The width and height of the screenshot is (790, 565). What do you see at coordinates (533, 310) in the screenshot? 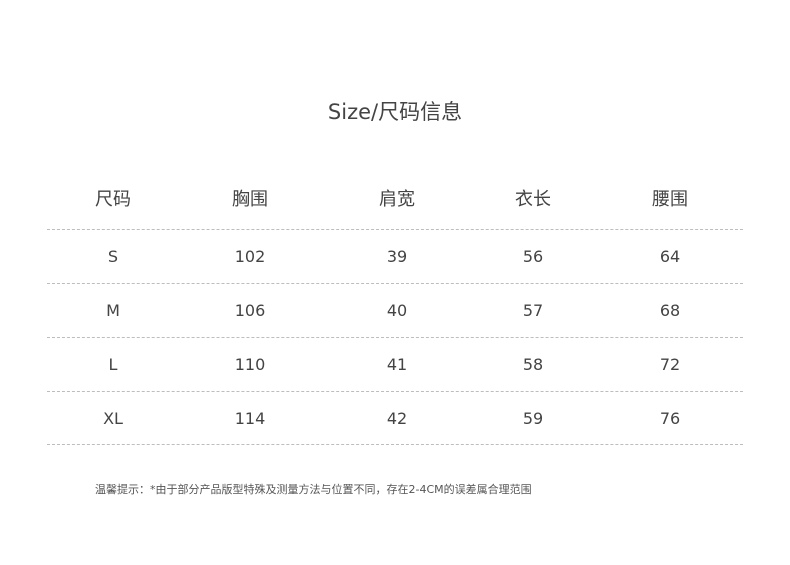
I see `table-cell: 57` at bounding box center [533, 310].